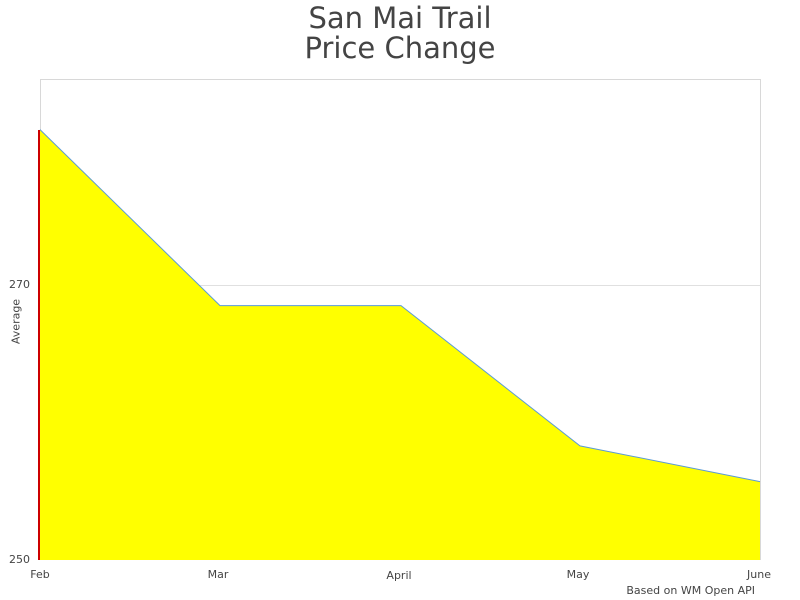  Describe the element at coordinates (690, 590) in the screenshot. I see `credit-text: Based on WM Open API` at that location.